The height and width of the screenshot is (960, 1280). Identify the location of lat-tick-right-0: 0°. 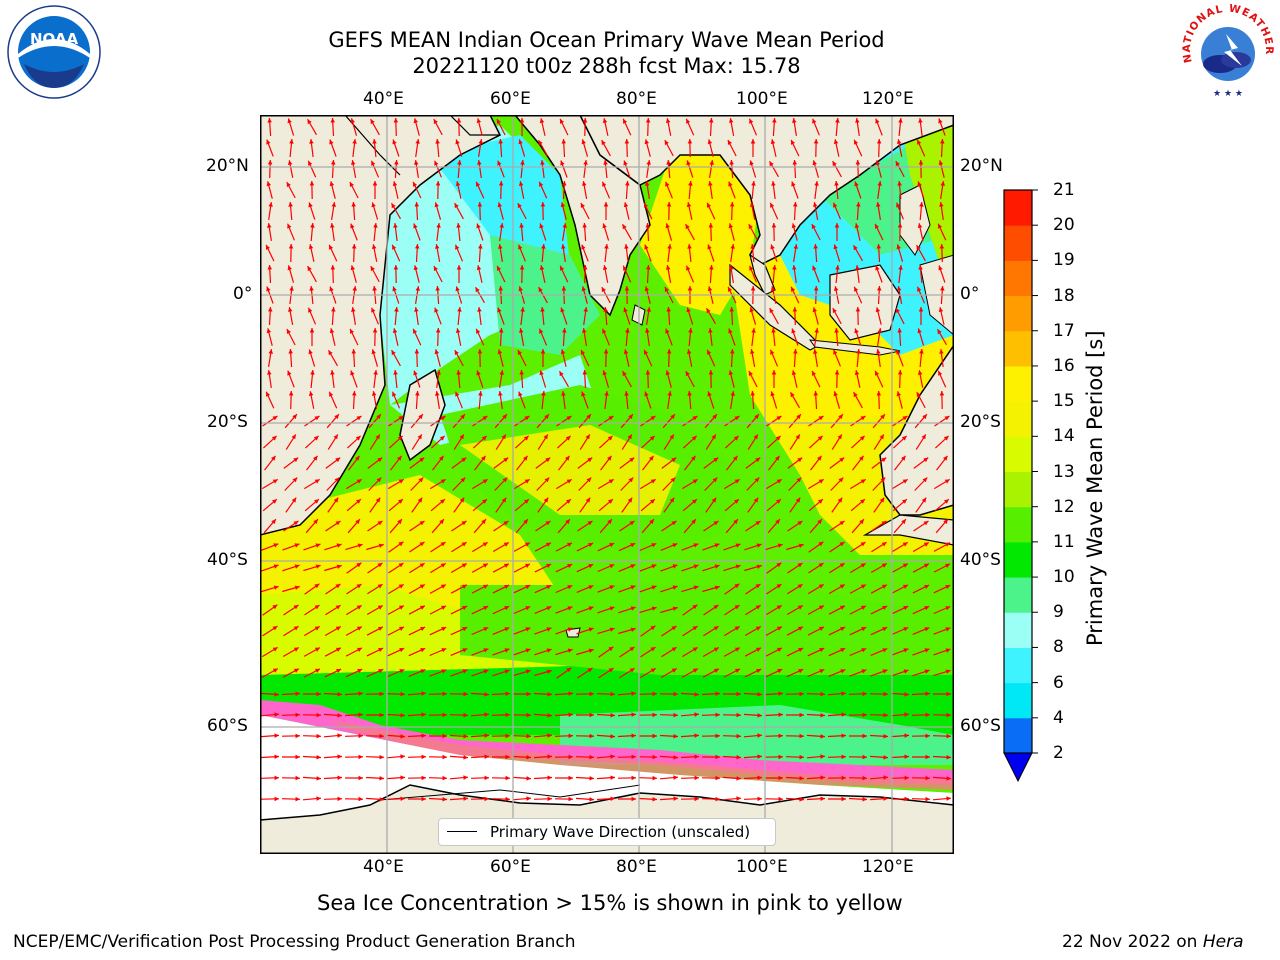
(970, 294).